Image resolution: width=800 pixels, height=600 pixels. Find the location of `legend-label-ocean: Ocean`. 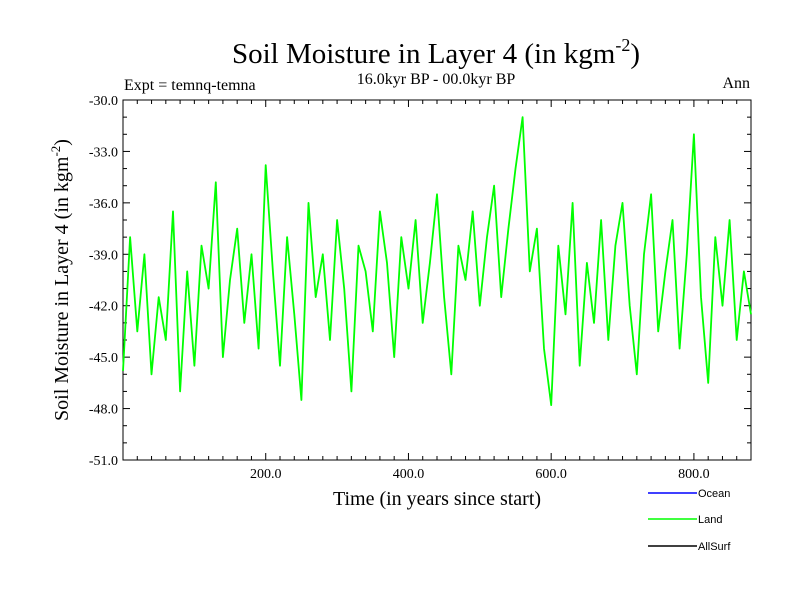

legend-label-ocean: Ocean is located at coordinates (714, 494).